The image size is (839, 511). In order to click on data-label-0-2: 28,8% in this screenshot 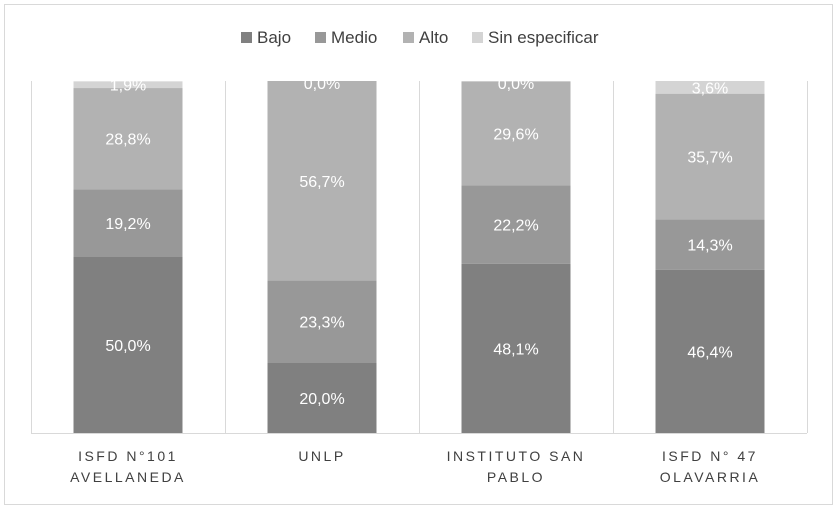, I will do `click(127, 140)`.